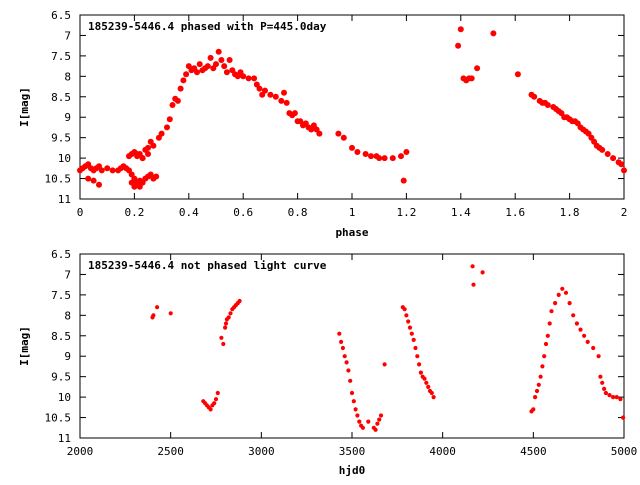 This screenshot has width=640, height=485. I want to click on y-tick-label: 8, so click(67, 315).